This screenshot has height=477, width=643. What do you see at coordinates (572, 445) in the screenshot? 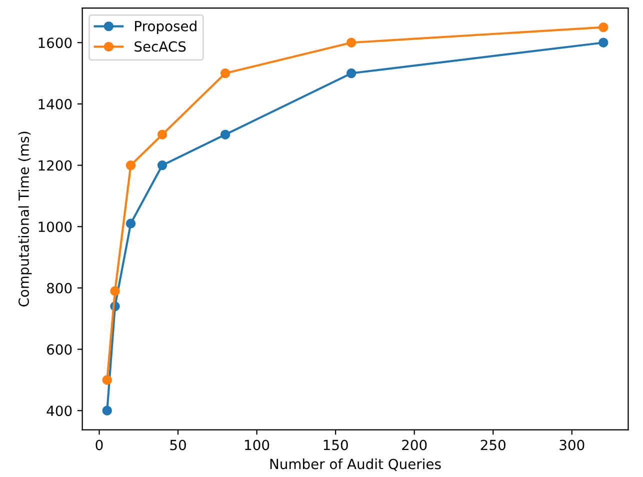
I see `x-tick-label: 300` at bounding box center [572, 445].